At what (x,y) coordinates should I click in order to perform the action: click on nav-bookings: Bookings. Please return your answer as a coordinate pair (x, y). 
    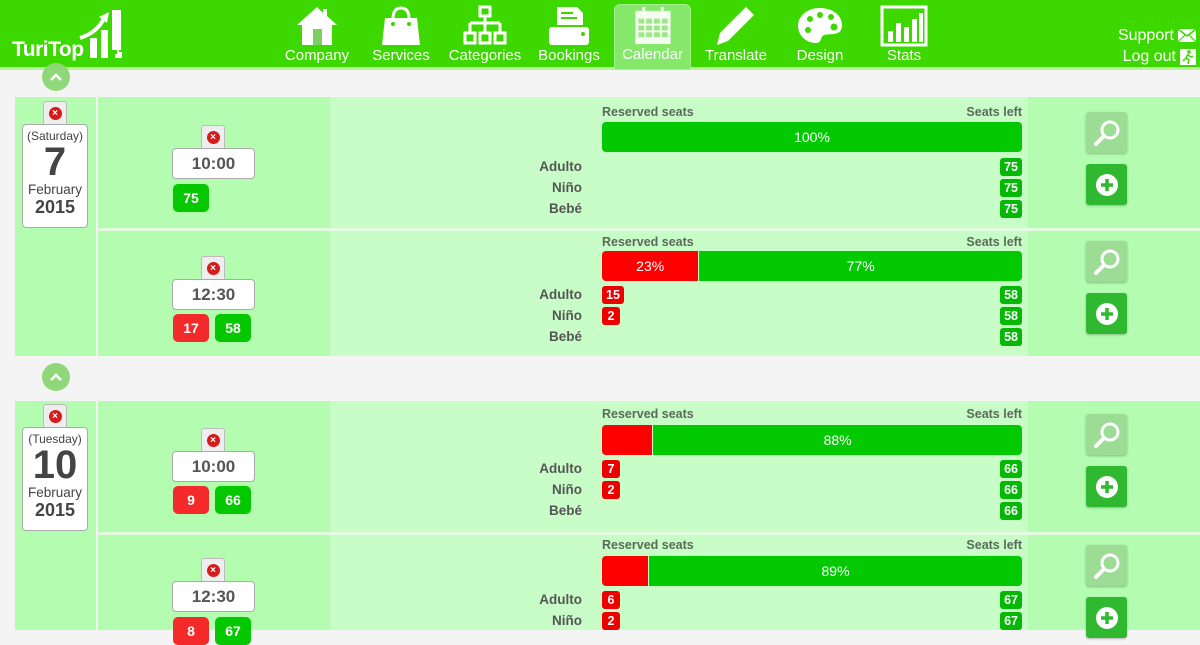
    Looking at the image, I should click on (569, 35).